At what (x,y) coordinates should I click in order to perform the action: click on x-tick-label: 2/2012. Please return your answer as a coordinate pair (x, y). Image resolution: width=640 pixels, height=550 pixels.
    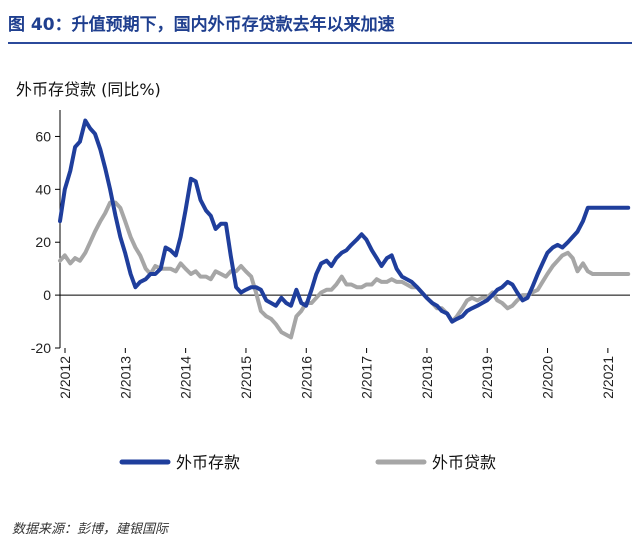
    Looking at the image, I should click on (65, 377).